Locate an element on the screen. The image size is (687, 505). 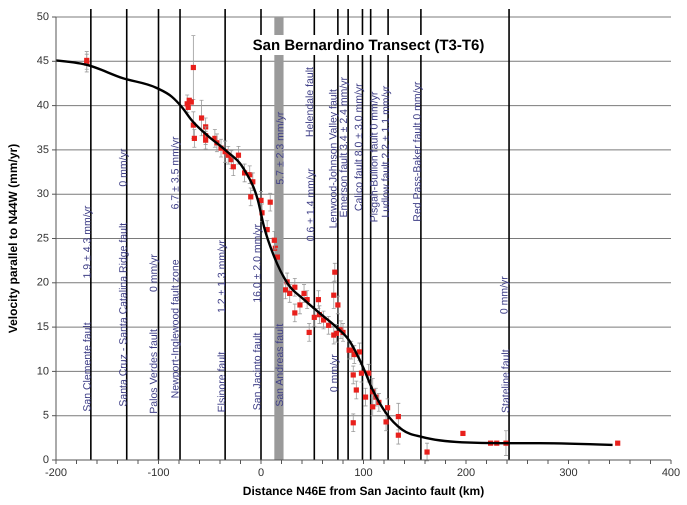
y-tick-label: 30 is located at coordinates (42, 194).